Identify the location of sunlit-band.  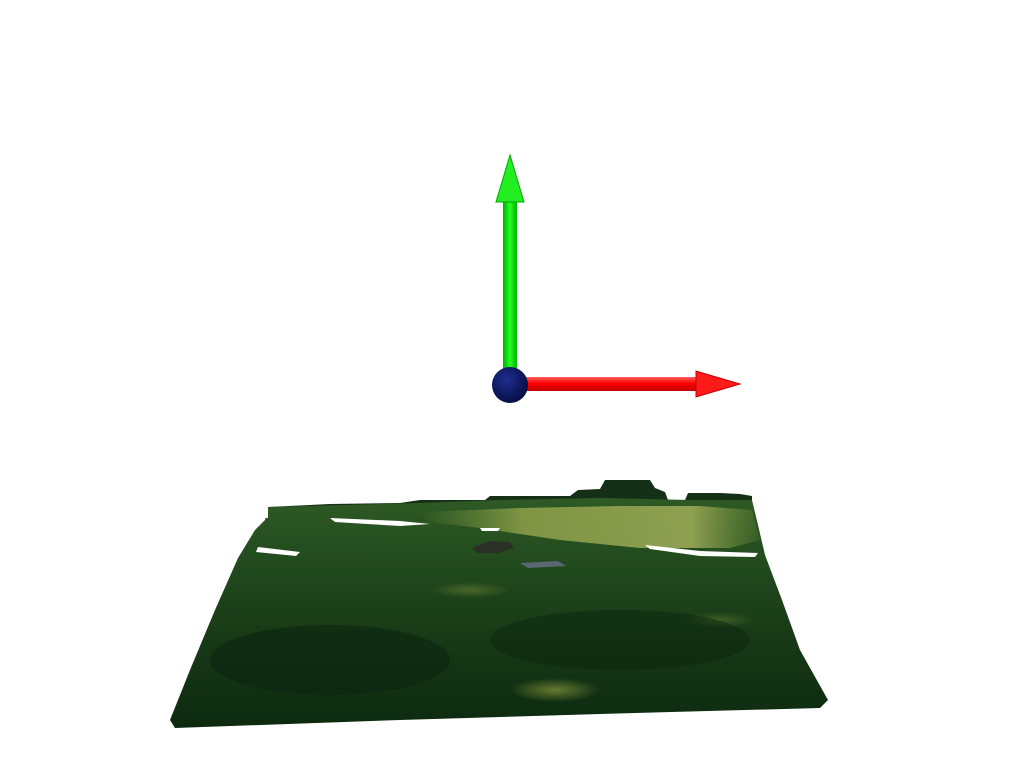
(590, 527).